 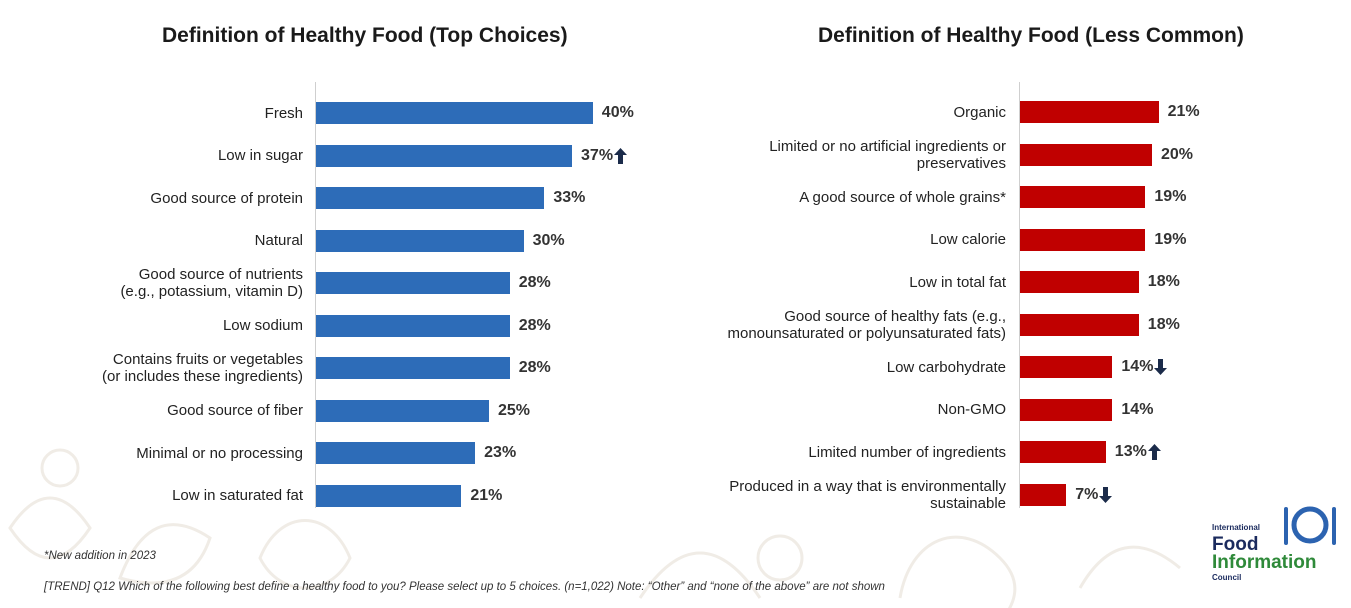 I want to click on category-label-line: preservatives, so click(x=961, y=163).